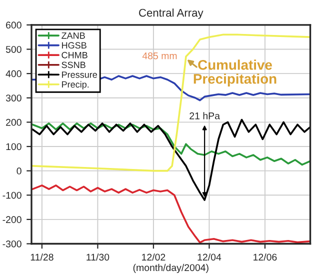 The width and height of the screenshot is (315, 277). What do you see at coordinates (12, 195) in the screenshot?
I see `y-tick-label: -100` at bounding box center [12, 195].